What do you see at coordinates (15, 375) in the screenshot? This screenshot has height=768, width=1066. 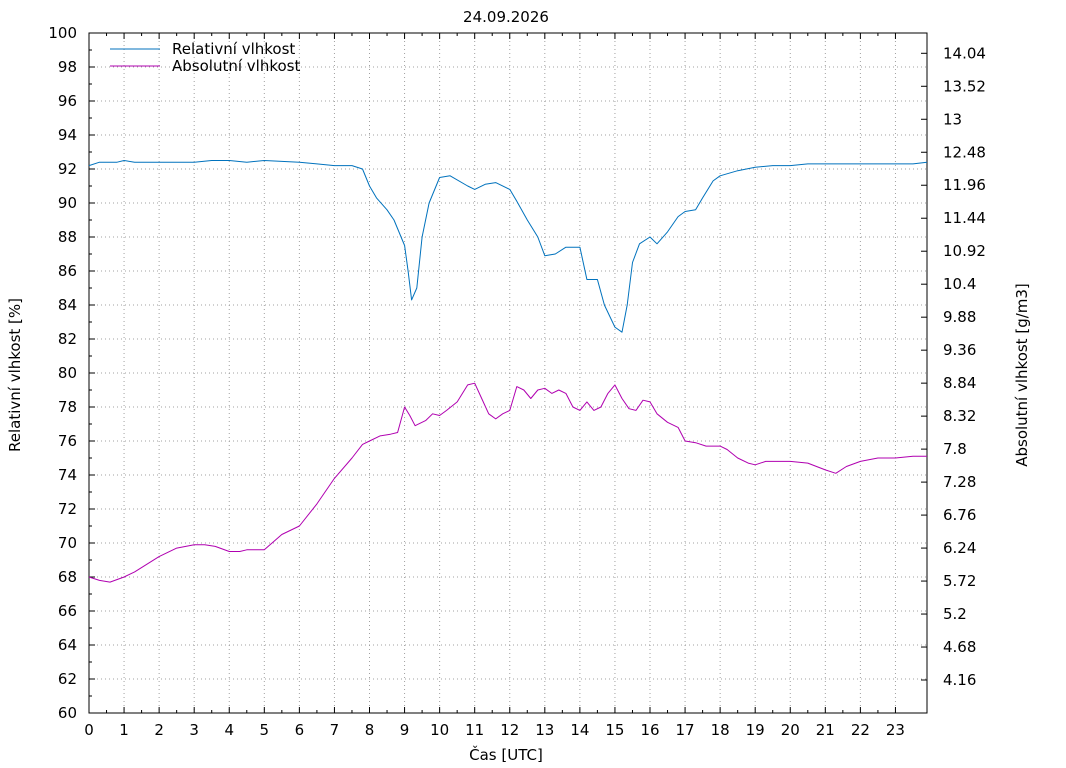 I see `y-axis-left-label: Relativní vlhkost [%]` at bounding box center [15, 375].